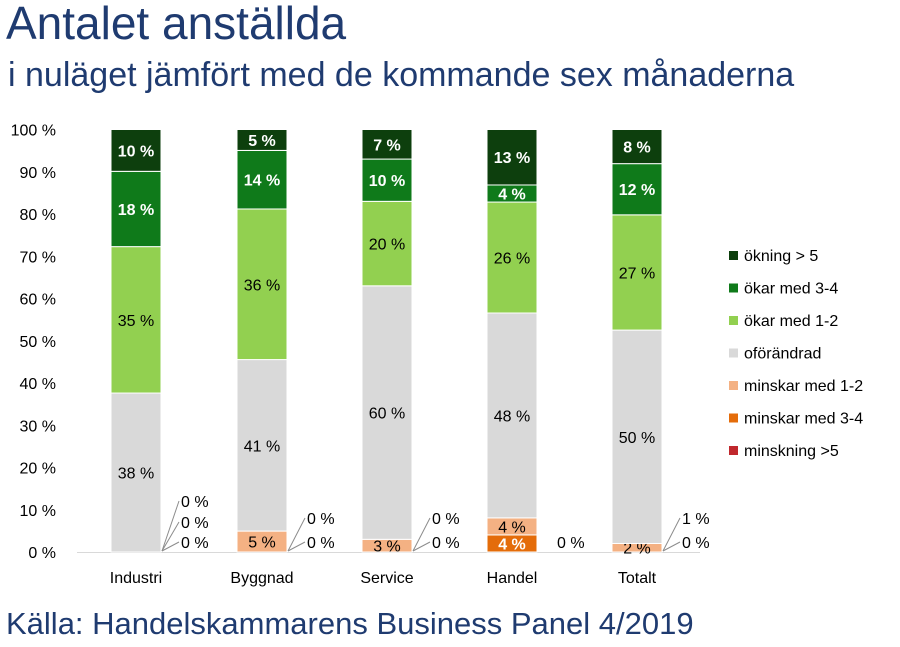 The height and width of the screenshot is (647, 900). Describe the element at coordinates (33, 131) in the screenshot. I see `y-tick-label: 100 %` at that location.